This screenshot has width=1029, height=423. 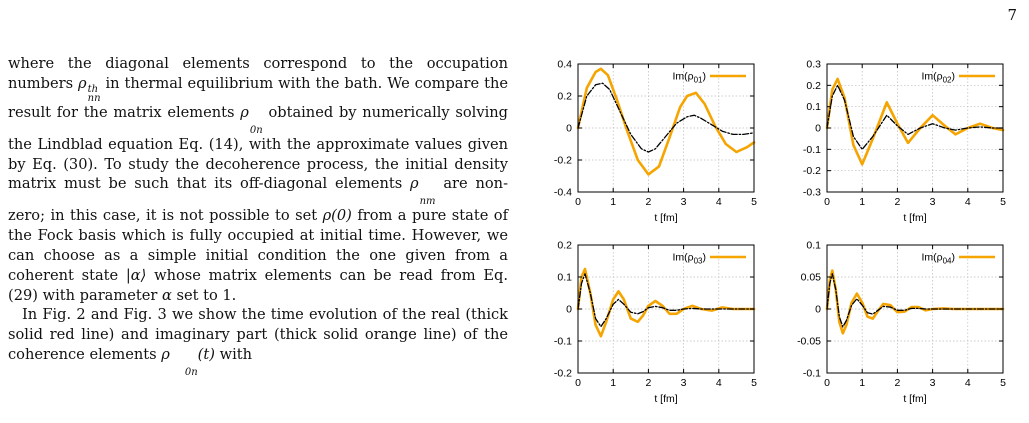 I want to click on legend-label: Im(ρ02), so click(x=938, y=78).